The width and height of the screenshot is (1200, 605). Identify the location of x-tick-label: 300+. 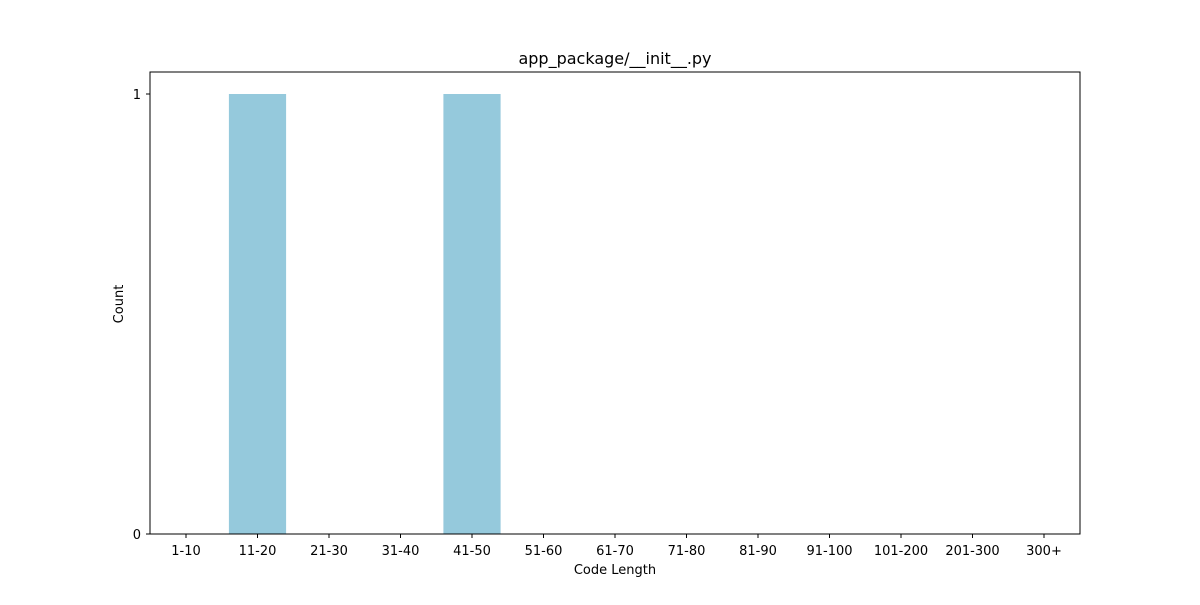
(1044, 551).